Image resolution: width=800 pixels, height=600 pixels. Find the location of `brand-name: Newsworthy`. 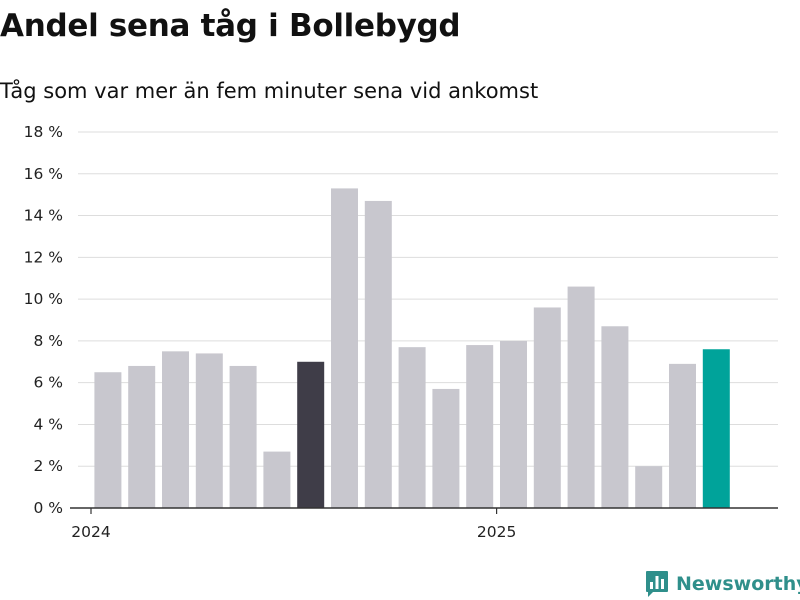

brand-name: Newsworthy is located at coordinates (738, 584).